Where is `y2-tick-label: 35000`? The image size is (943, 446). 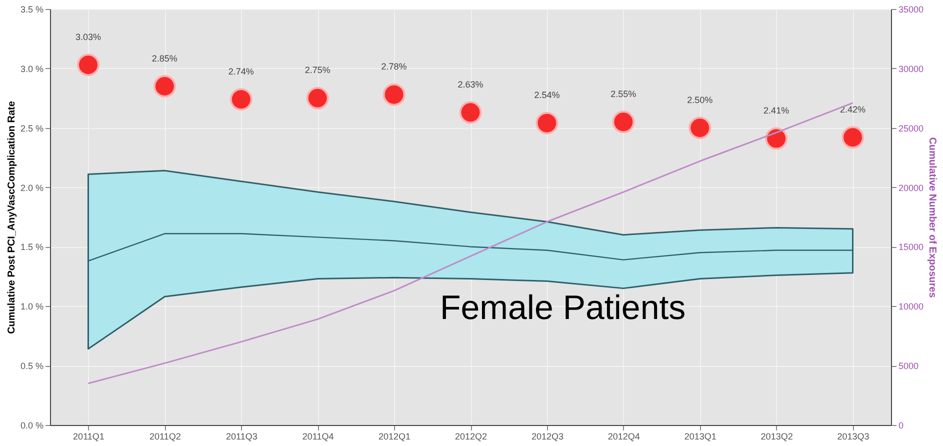
y2-tick-label: 35000 is located at coordinates (911, 9).